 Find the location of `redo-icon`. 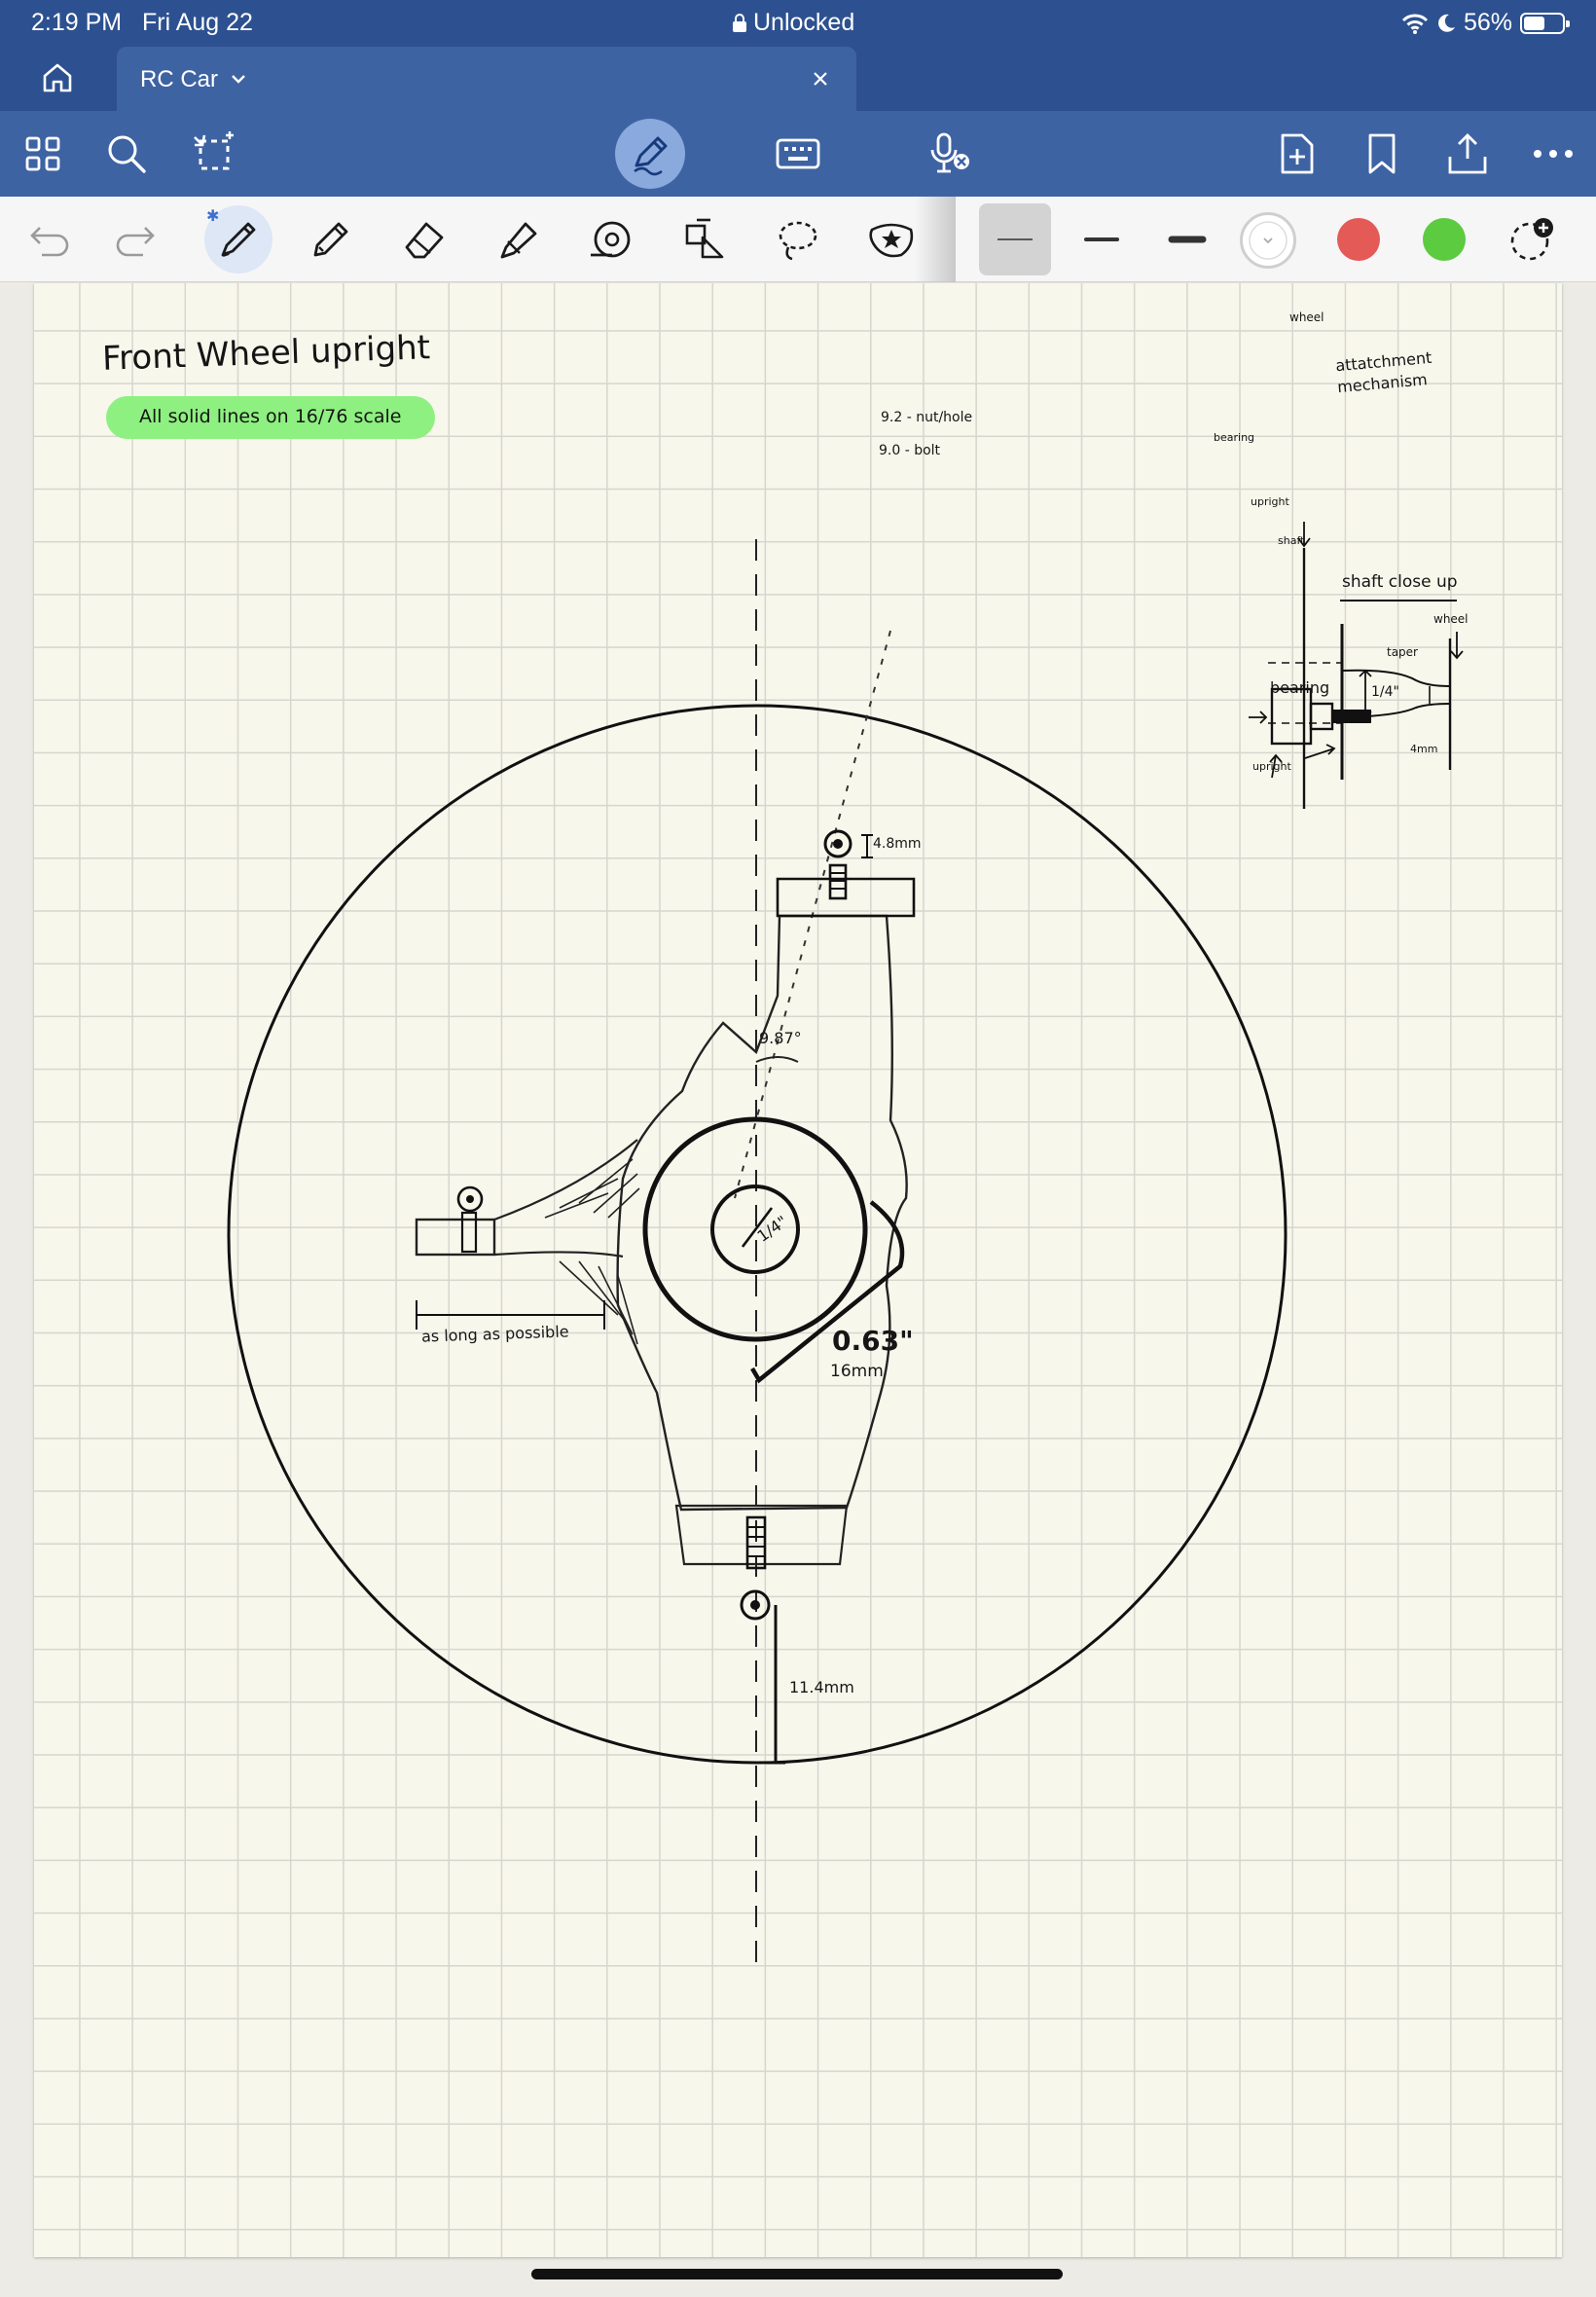

redo-icon is located at coordinates (135, 242).